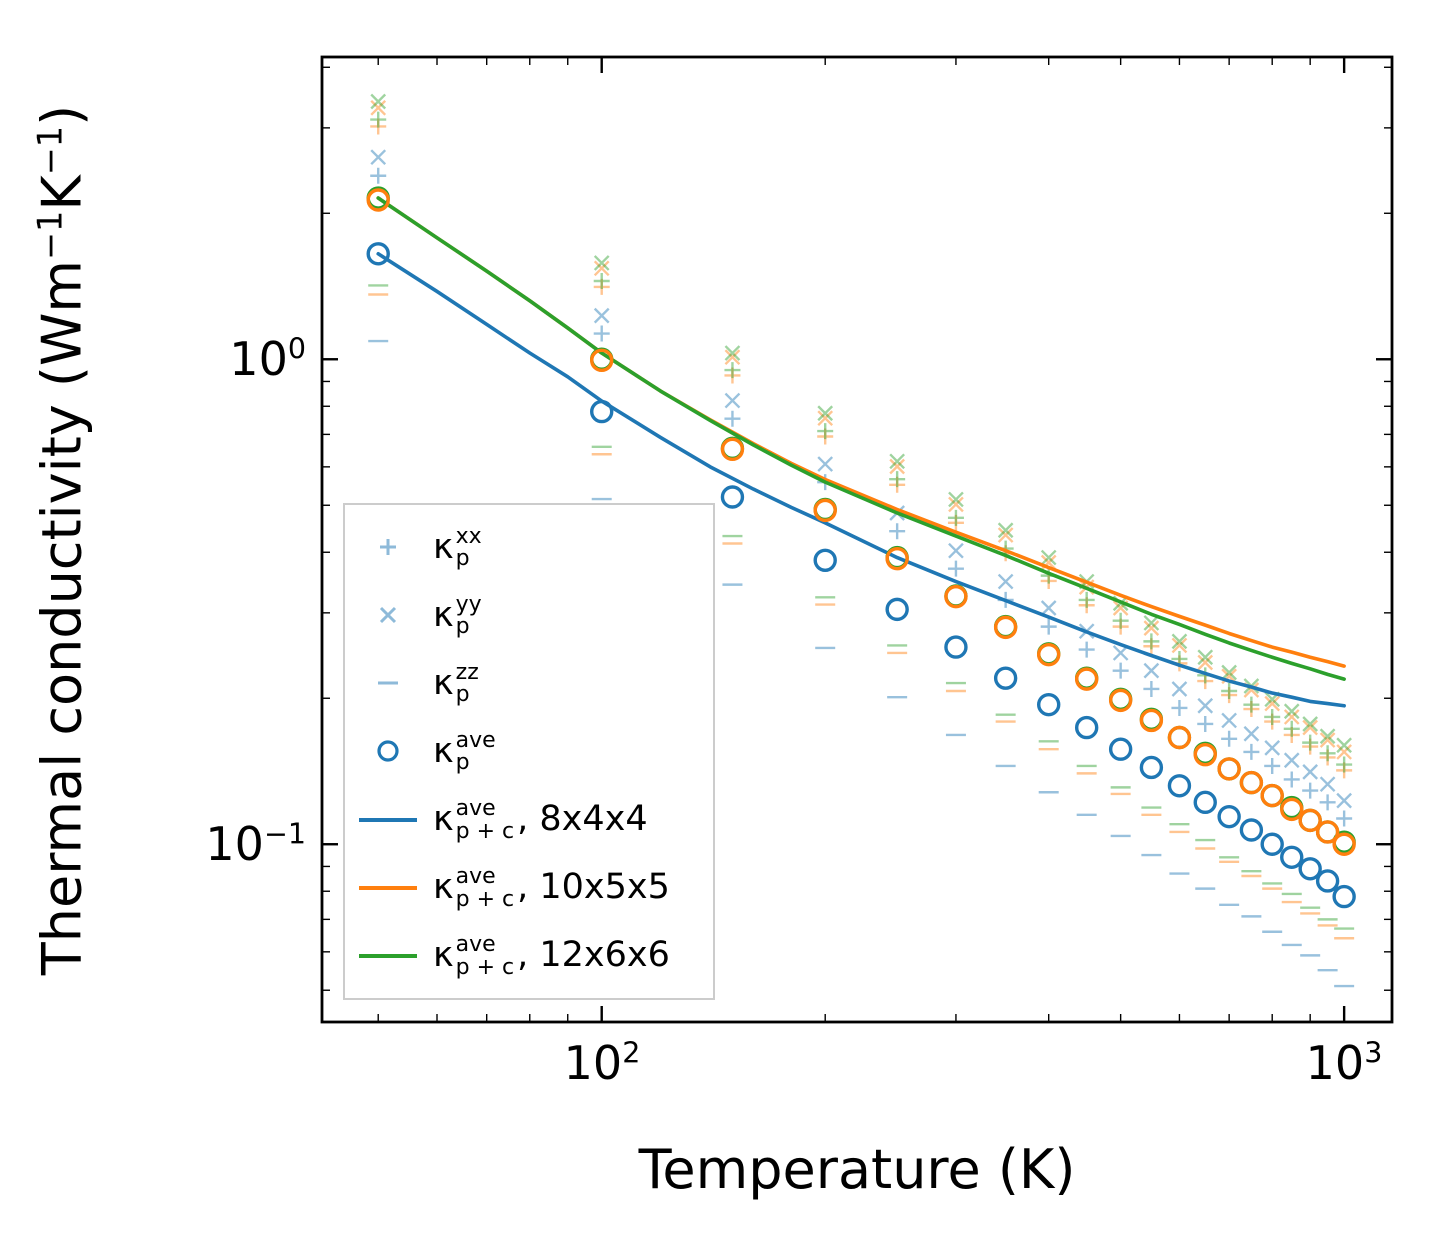 The height and width of the screenshot is (1254, 1454). I want to click on legend-item-kappa-zz: κ zz p, so click(529, 683).